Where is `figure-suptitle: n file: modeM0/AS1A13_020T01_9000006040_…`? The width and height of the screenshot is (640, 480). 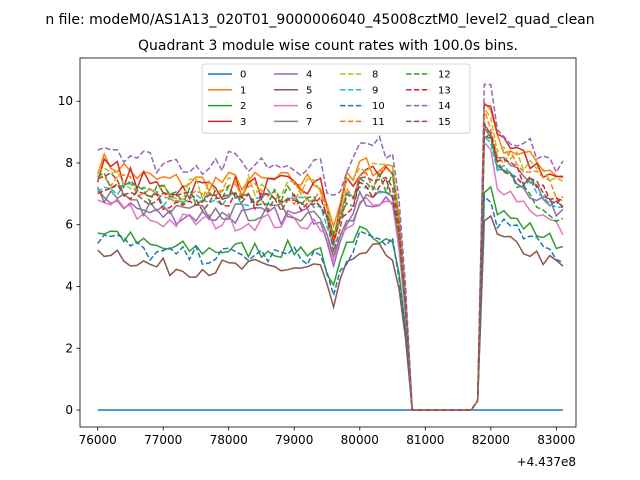
figure-suptitle: n file: modeM0/AS1A13_020T01_9000006040_… is located at coordinates (319, 20).